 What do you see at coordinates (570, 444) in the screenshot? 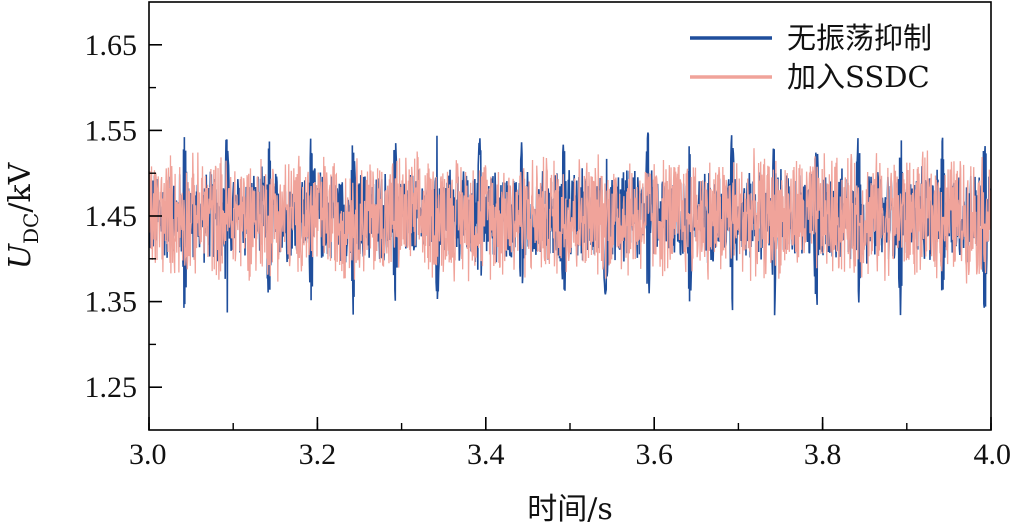
I see `x-axis: 3.0 3.2 3.4 3.6 3.8 4.0` at bounding box center [570, 444].